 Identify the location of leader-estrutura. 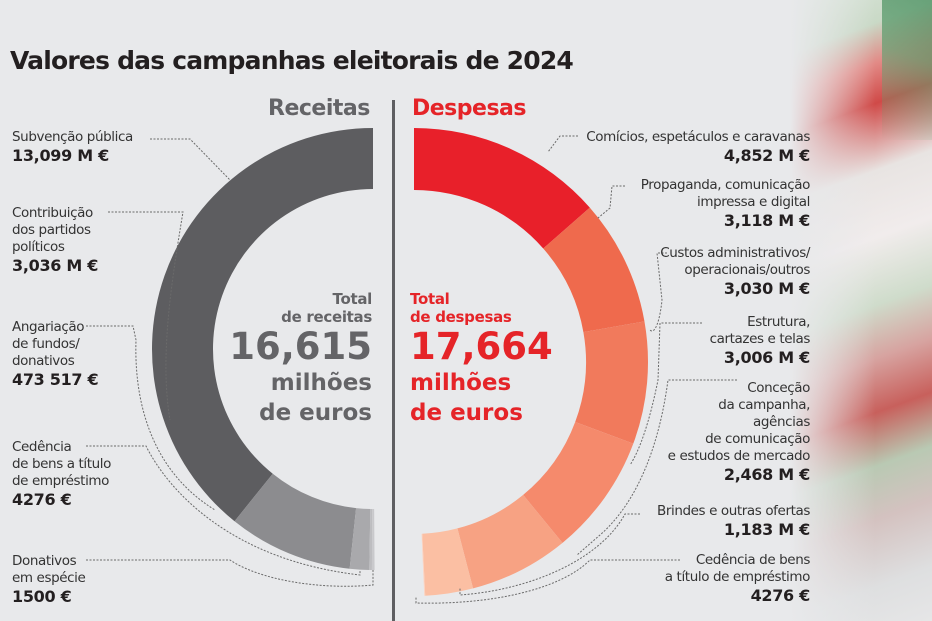
(665, 394).